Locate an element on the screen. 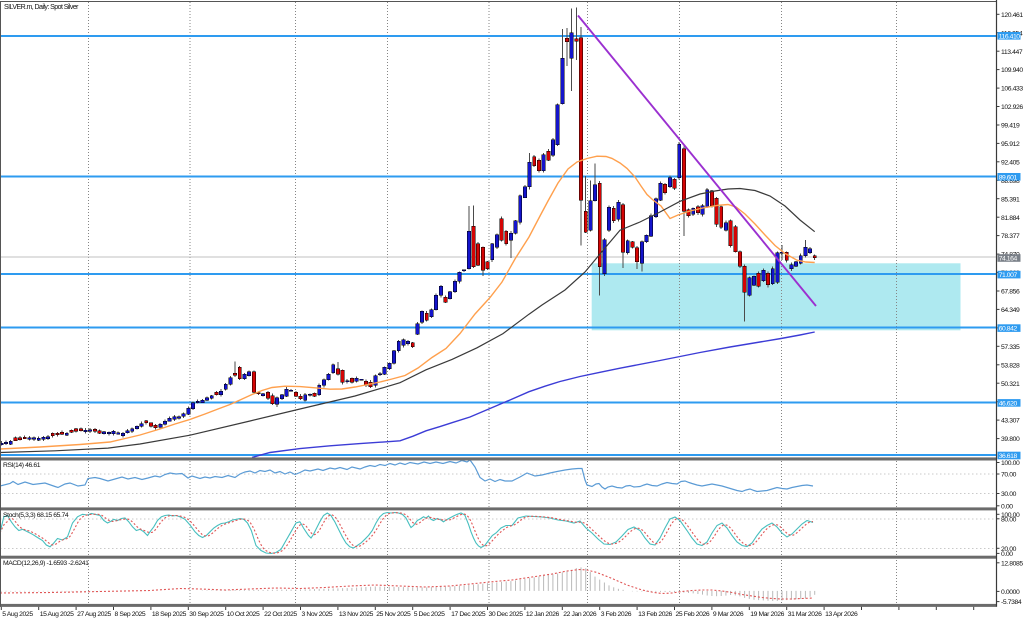 This screenshot has width=1024, height=619. svg-text: MACD(12,26,9) -1.6593 -2.6241 is located at coordinates (46, 563).